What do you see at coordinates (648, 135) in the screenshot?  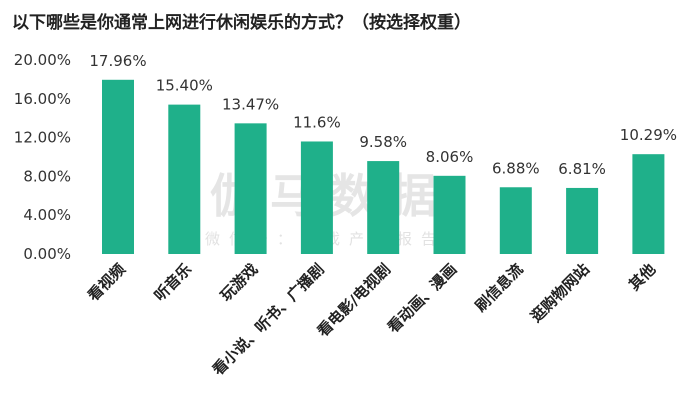 I see `value-label: 10.29%` at bounding box center [648, 135].